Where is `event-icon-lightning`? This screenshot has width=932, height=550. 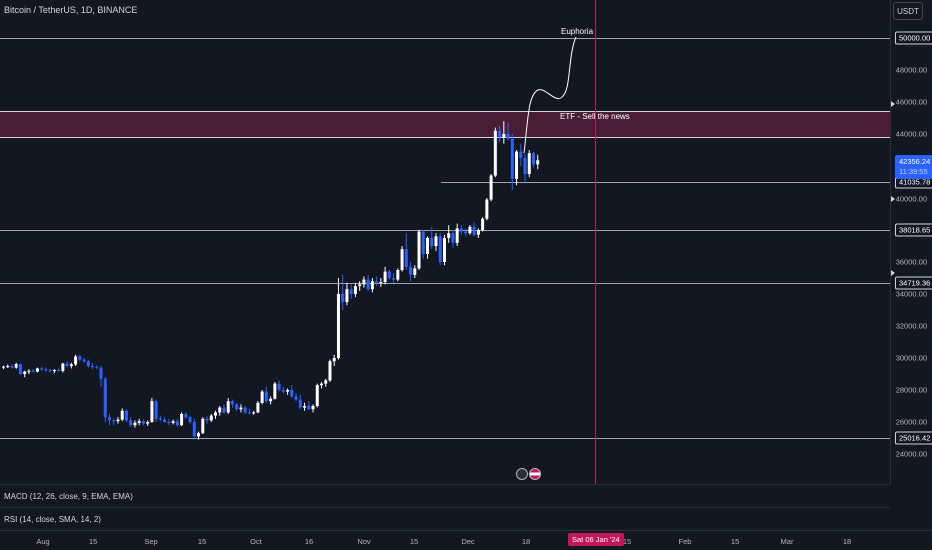 event-icon-lightning is located at coordinates (522, 474).